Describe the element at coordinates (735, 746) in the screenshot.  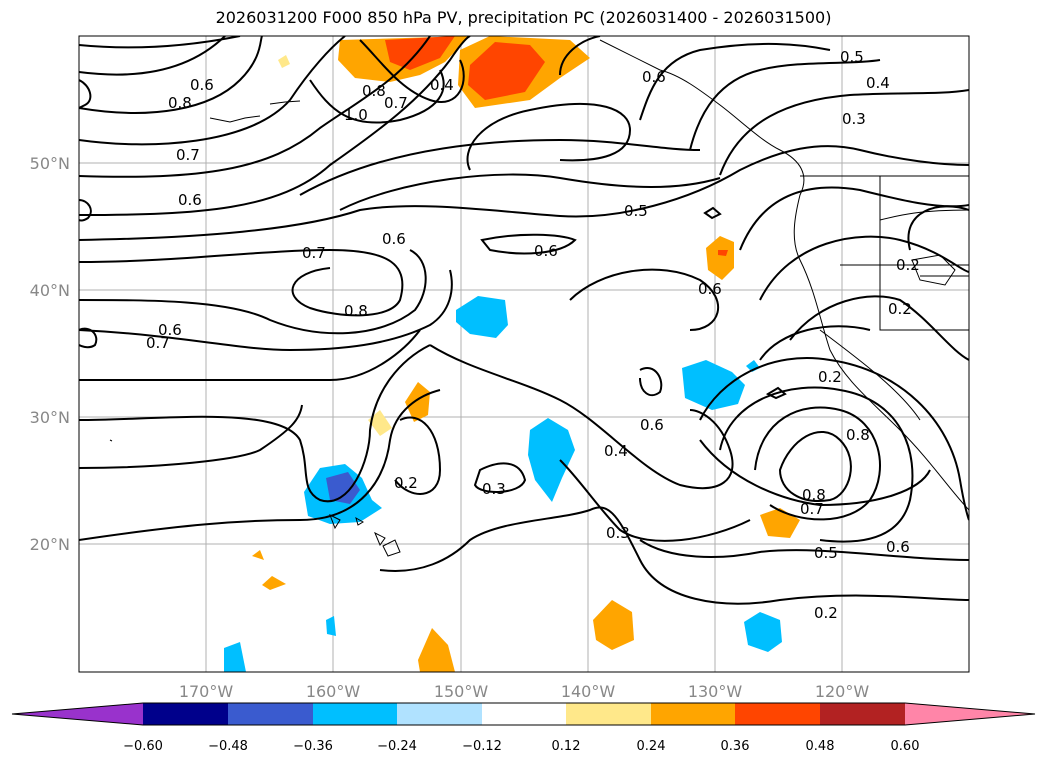
I see `colorbar-tick-label: 0.36` at that location.